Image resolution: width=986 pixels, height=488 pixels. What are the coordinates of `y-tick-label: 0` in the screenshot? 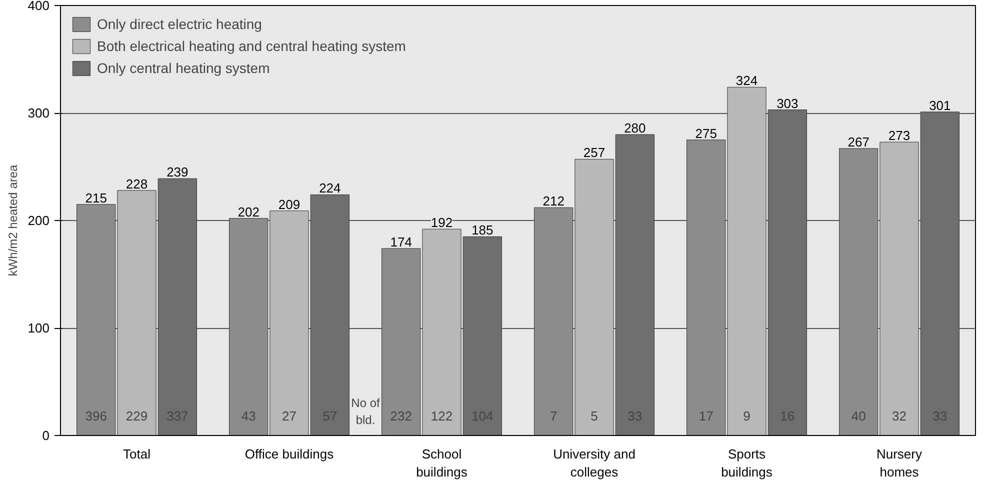 It's located at (46, 435).